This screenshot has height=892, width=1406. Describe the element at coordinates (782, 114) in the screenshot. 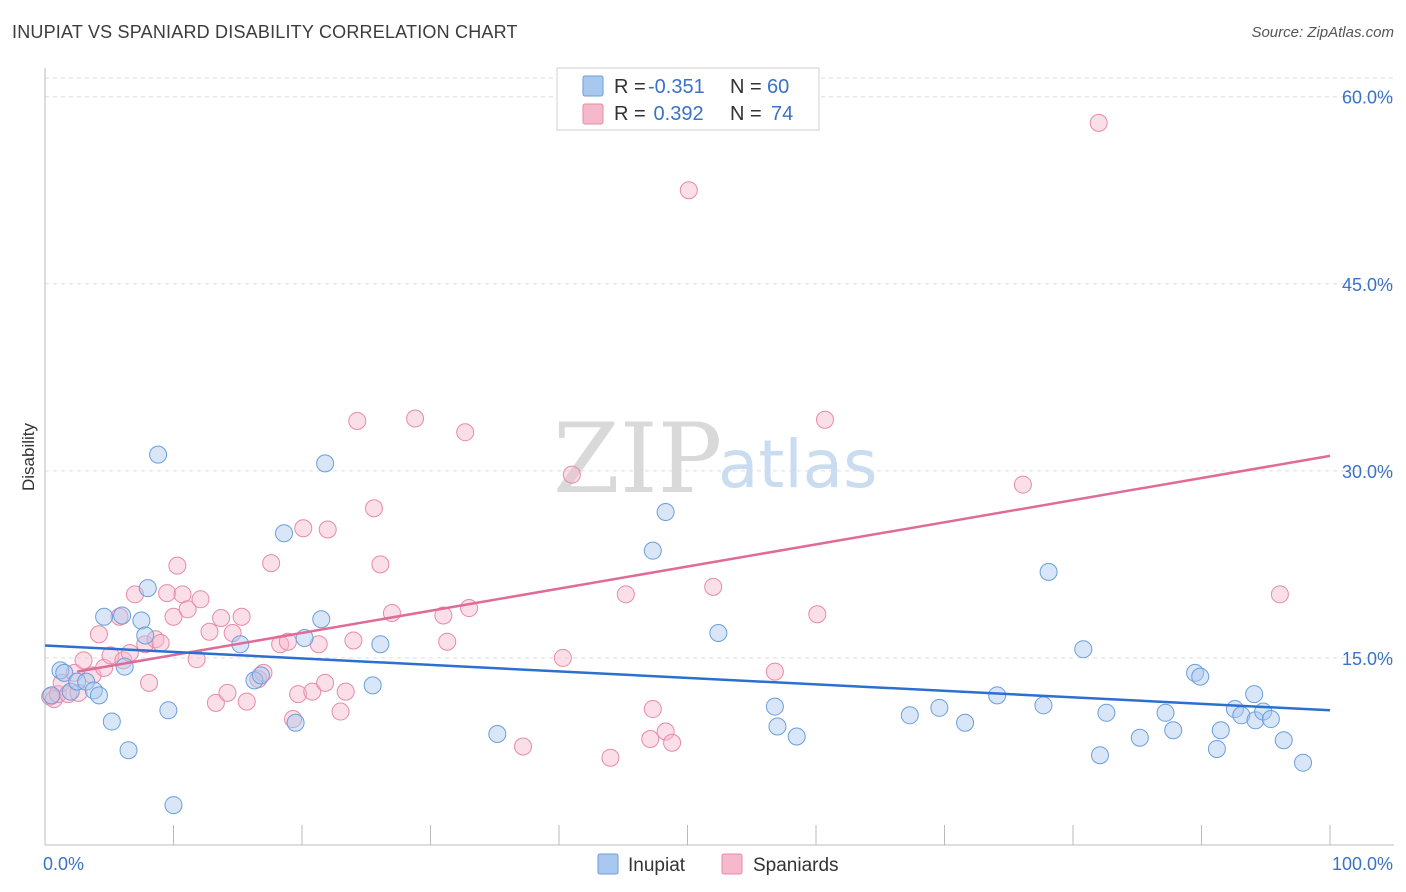

I see `legend-n-value-2: 74` at that location.